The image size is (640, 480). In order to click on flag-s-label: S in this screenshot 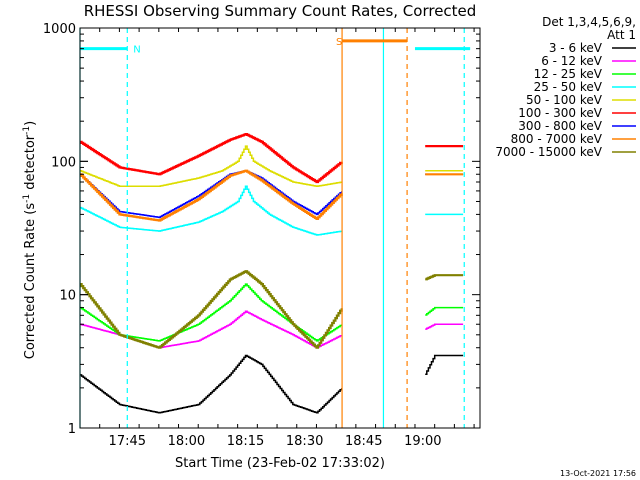, I will do `click(339, 42)`.